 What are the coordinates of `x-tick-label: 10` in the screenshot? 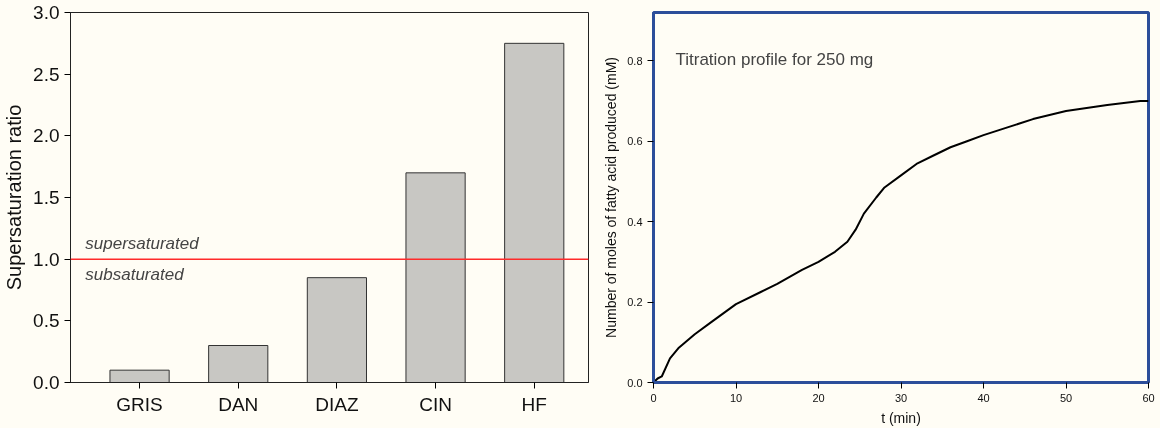 It's located at (736, 397).